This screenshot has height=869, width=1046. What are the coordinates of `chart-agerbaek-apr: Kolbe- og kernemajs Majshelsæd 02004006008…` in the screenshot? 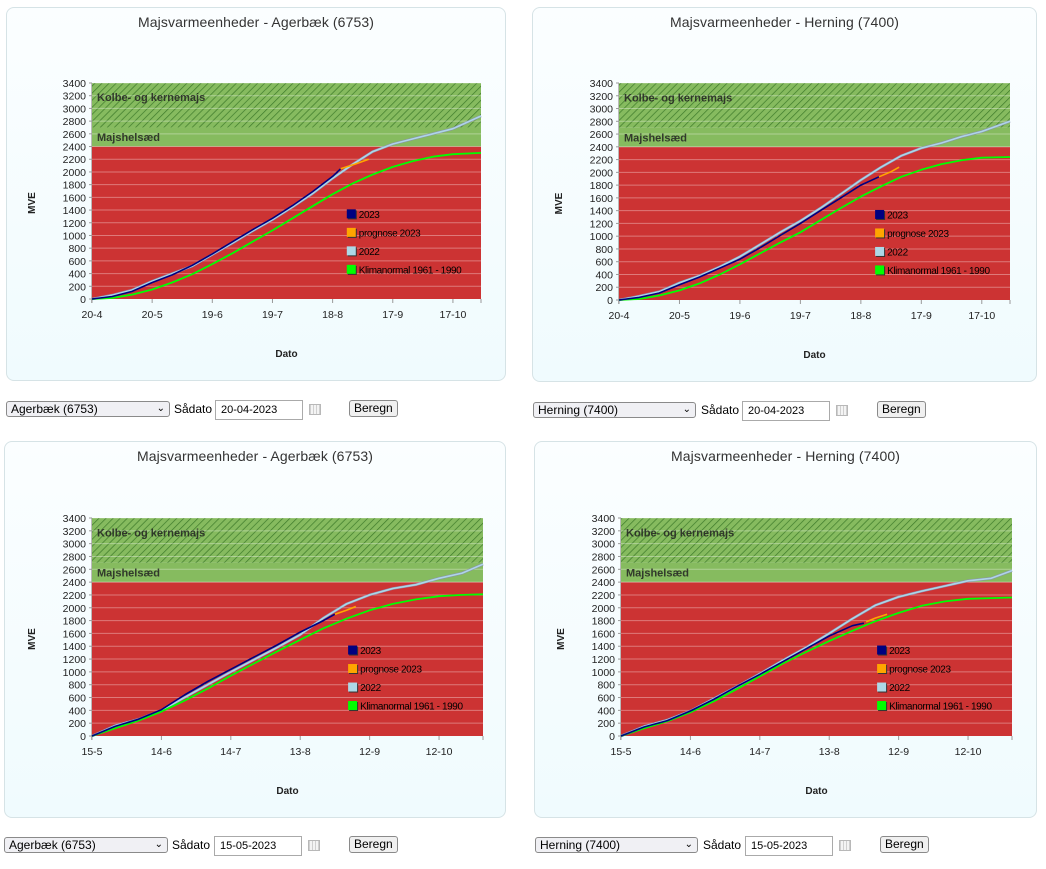 It's located at (254, 219).